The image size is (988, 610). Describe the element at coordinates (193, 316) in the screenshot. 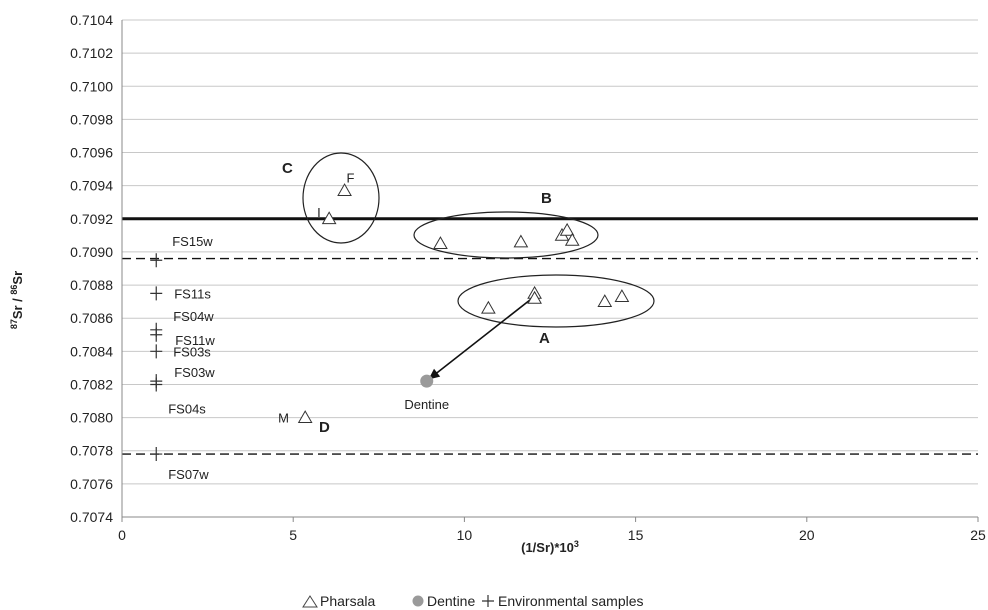

I see `point-label: FS04w` at that location.